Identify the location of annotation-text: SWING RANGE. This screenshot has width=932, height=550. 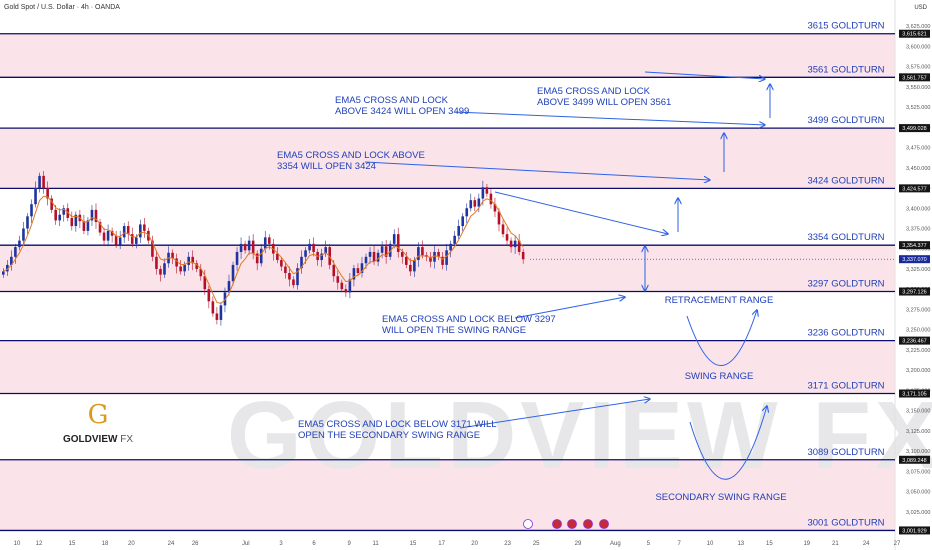
(719, 376).